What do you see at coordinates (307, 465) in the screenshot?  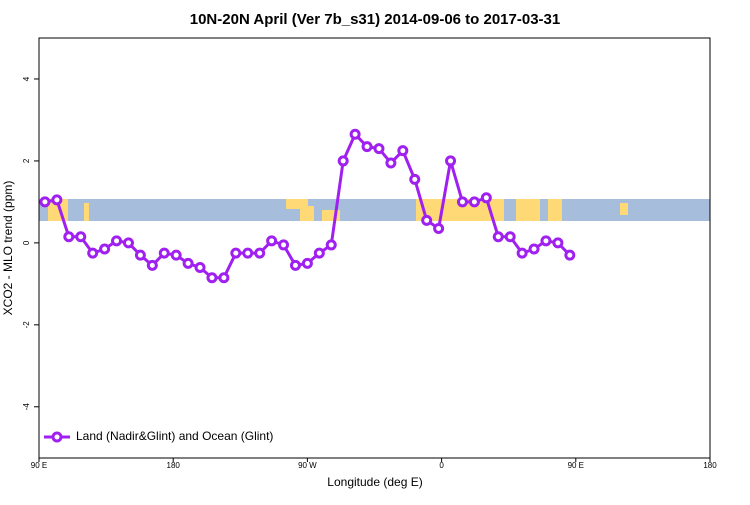 I see `x-tick-label: 90 W` at bounding box center [307, 465].